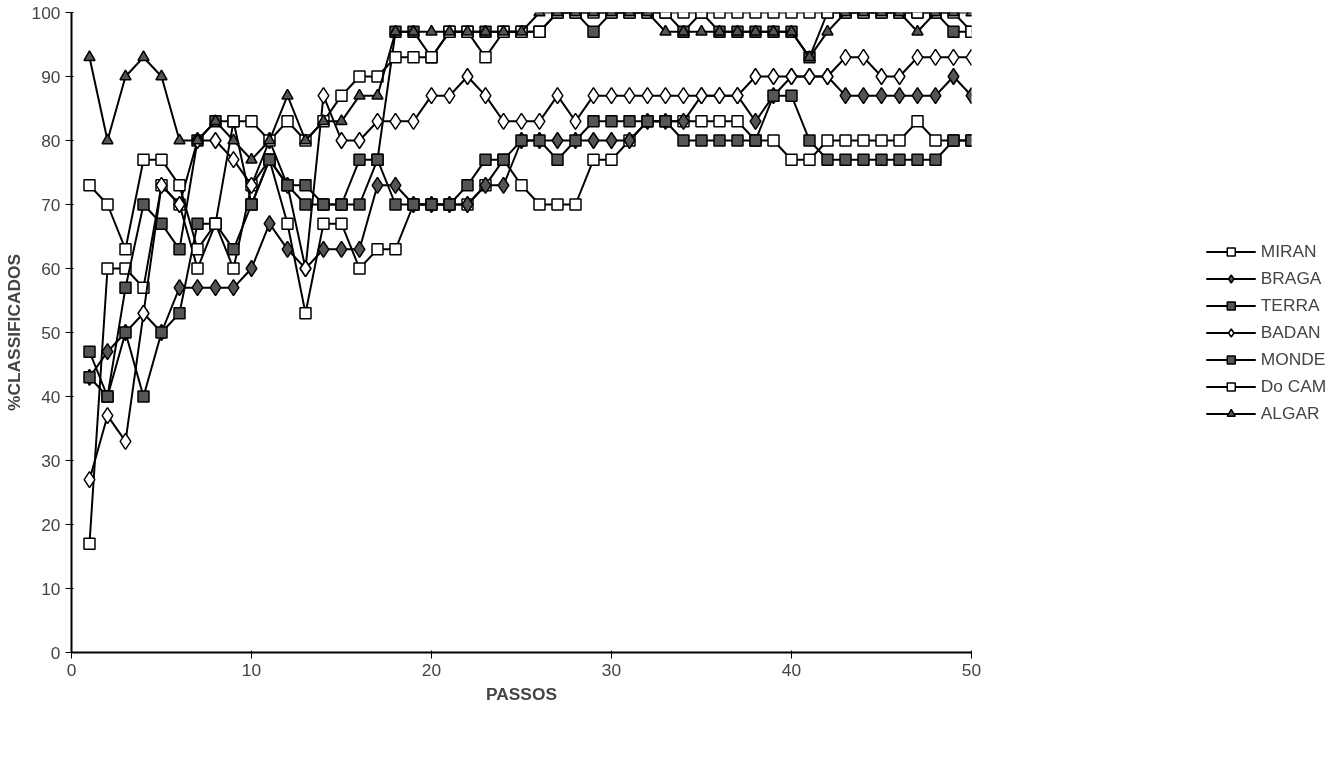 The height and width of the screenshot is (758, 1342). Describe the element at coordinates (971, 669) in the screenshot. I see `x-tick-label: 50` at that location.